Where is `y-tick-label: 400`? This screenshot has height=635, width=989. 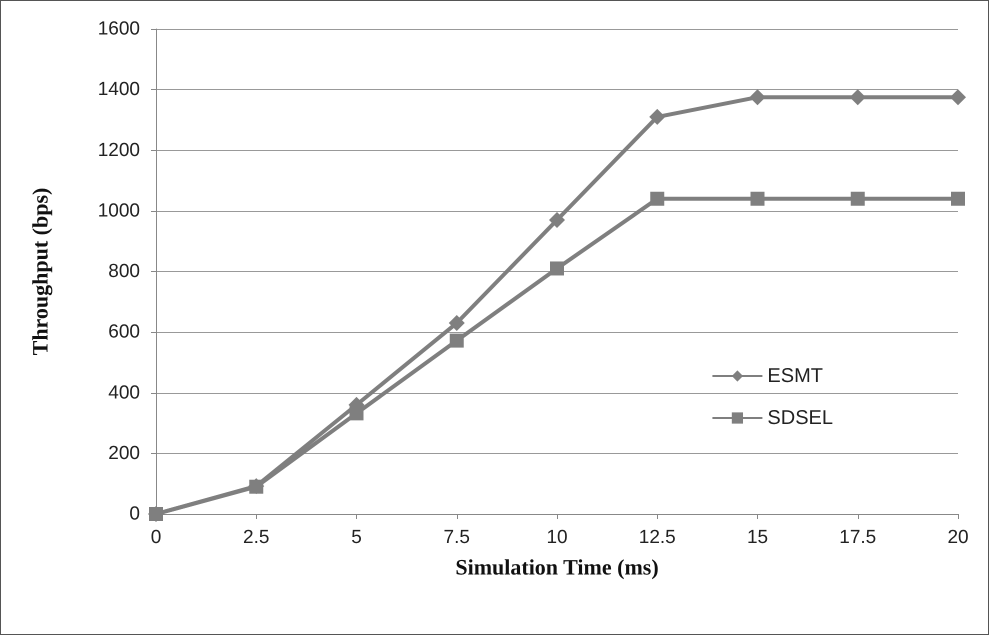
y-tick-label: 400 is located at coordinates (124, 393).